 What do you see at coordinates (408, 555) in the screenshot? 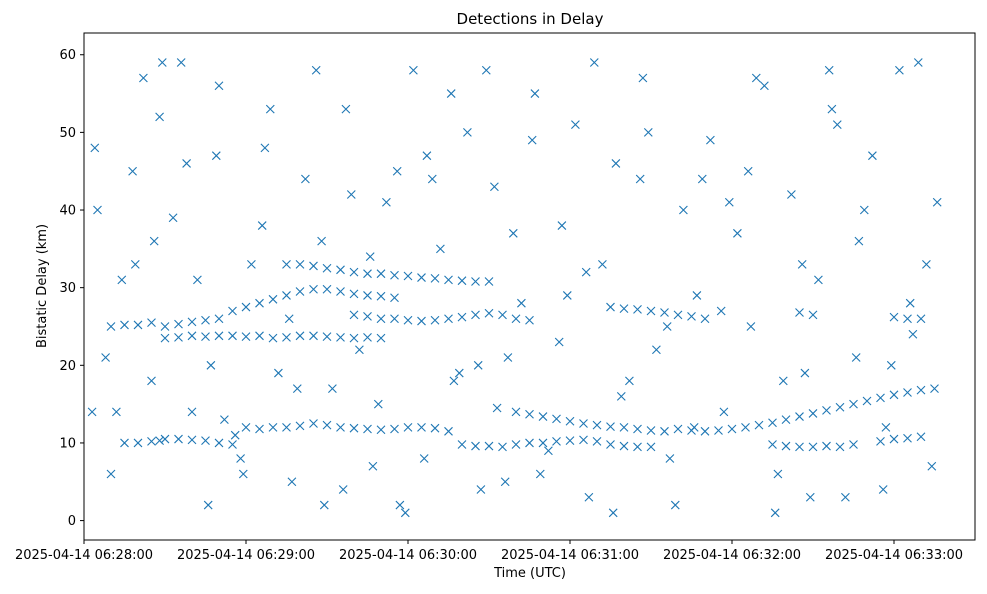
I see `x-tick-label: 2025-04-14 06:30:00` at bounding box center [408, 555].